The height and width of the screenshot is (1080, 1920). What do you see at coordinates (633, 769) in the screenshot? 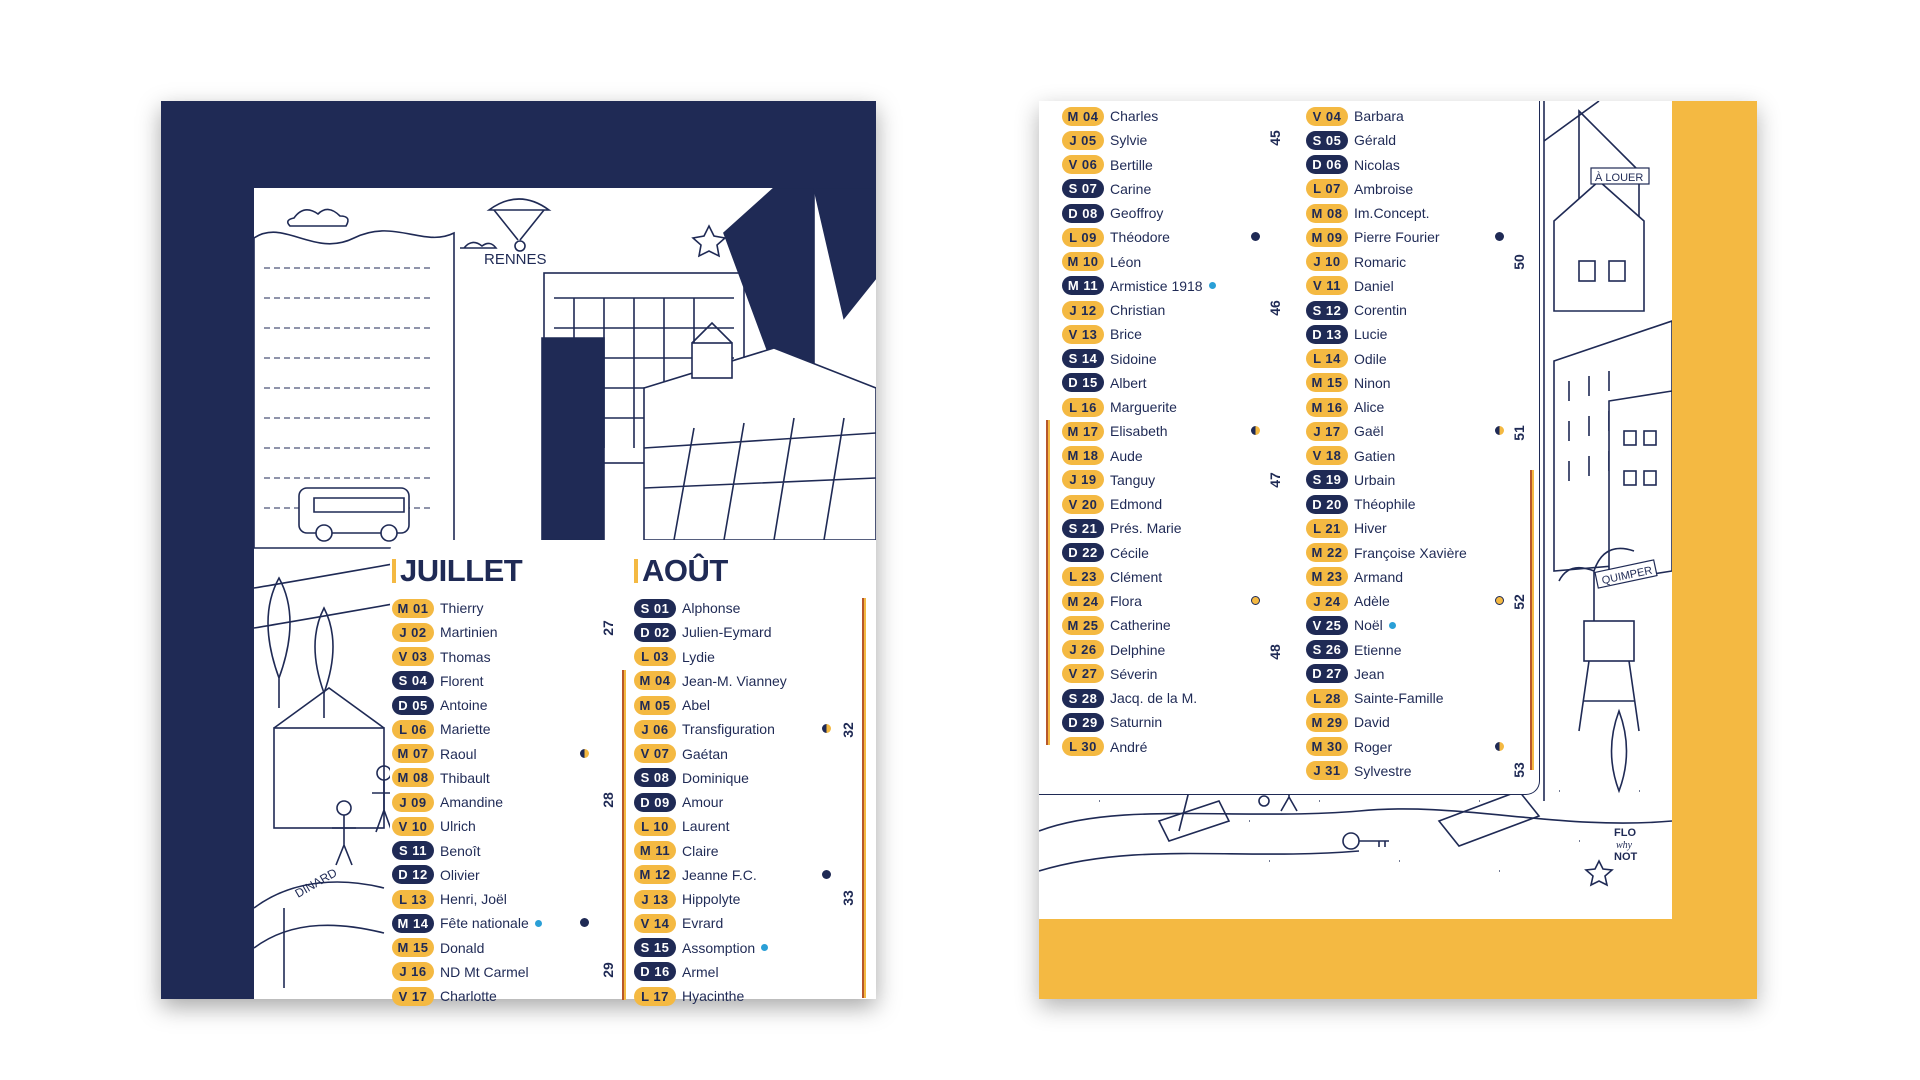
I see `left-calendar-panel` at bounding box center [633, 769].